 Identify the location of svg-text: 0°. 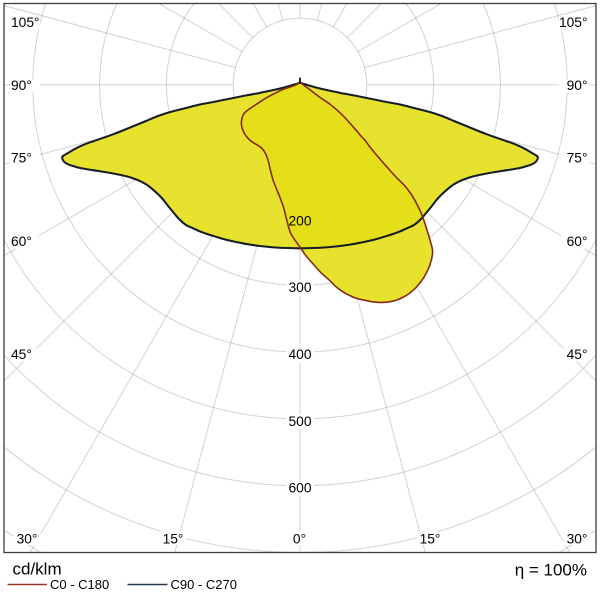
(299, 539).